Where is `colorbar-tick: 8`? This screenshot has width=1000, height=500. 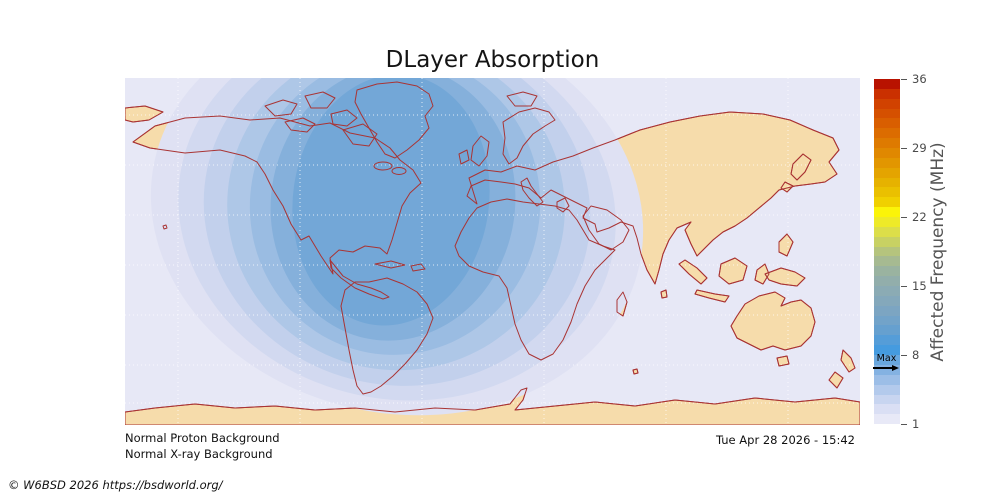 colorbar-tick: 8 is located at coordinates (910, 355).